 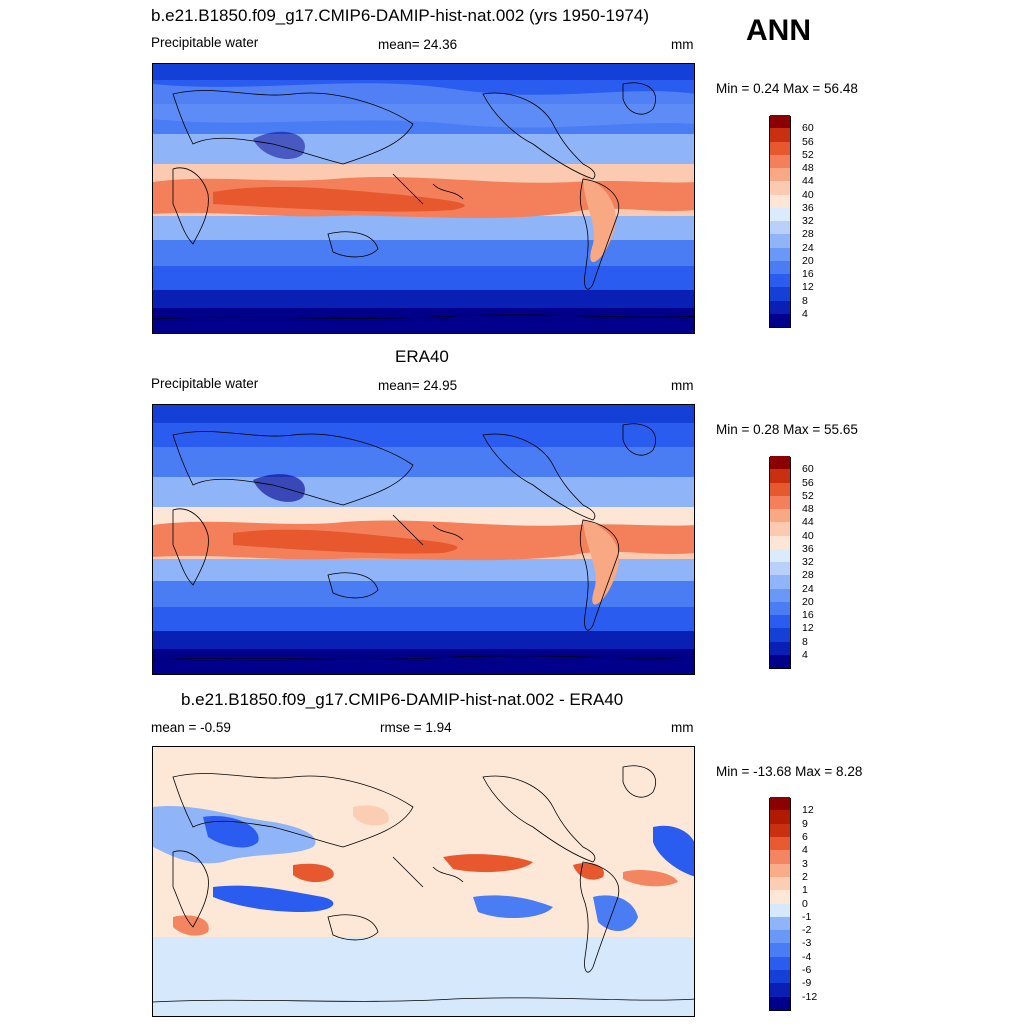 What do you see at coordinates (778, 30) in the screenshot?
I see `season-label: ANN` at bounding box center [778, 30].